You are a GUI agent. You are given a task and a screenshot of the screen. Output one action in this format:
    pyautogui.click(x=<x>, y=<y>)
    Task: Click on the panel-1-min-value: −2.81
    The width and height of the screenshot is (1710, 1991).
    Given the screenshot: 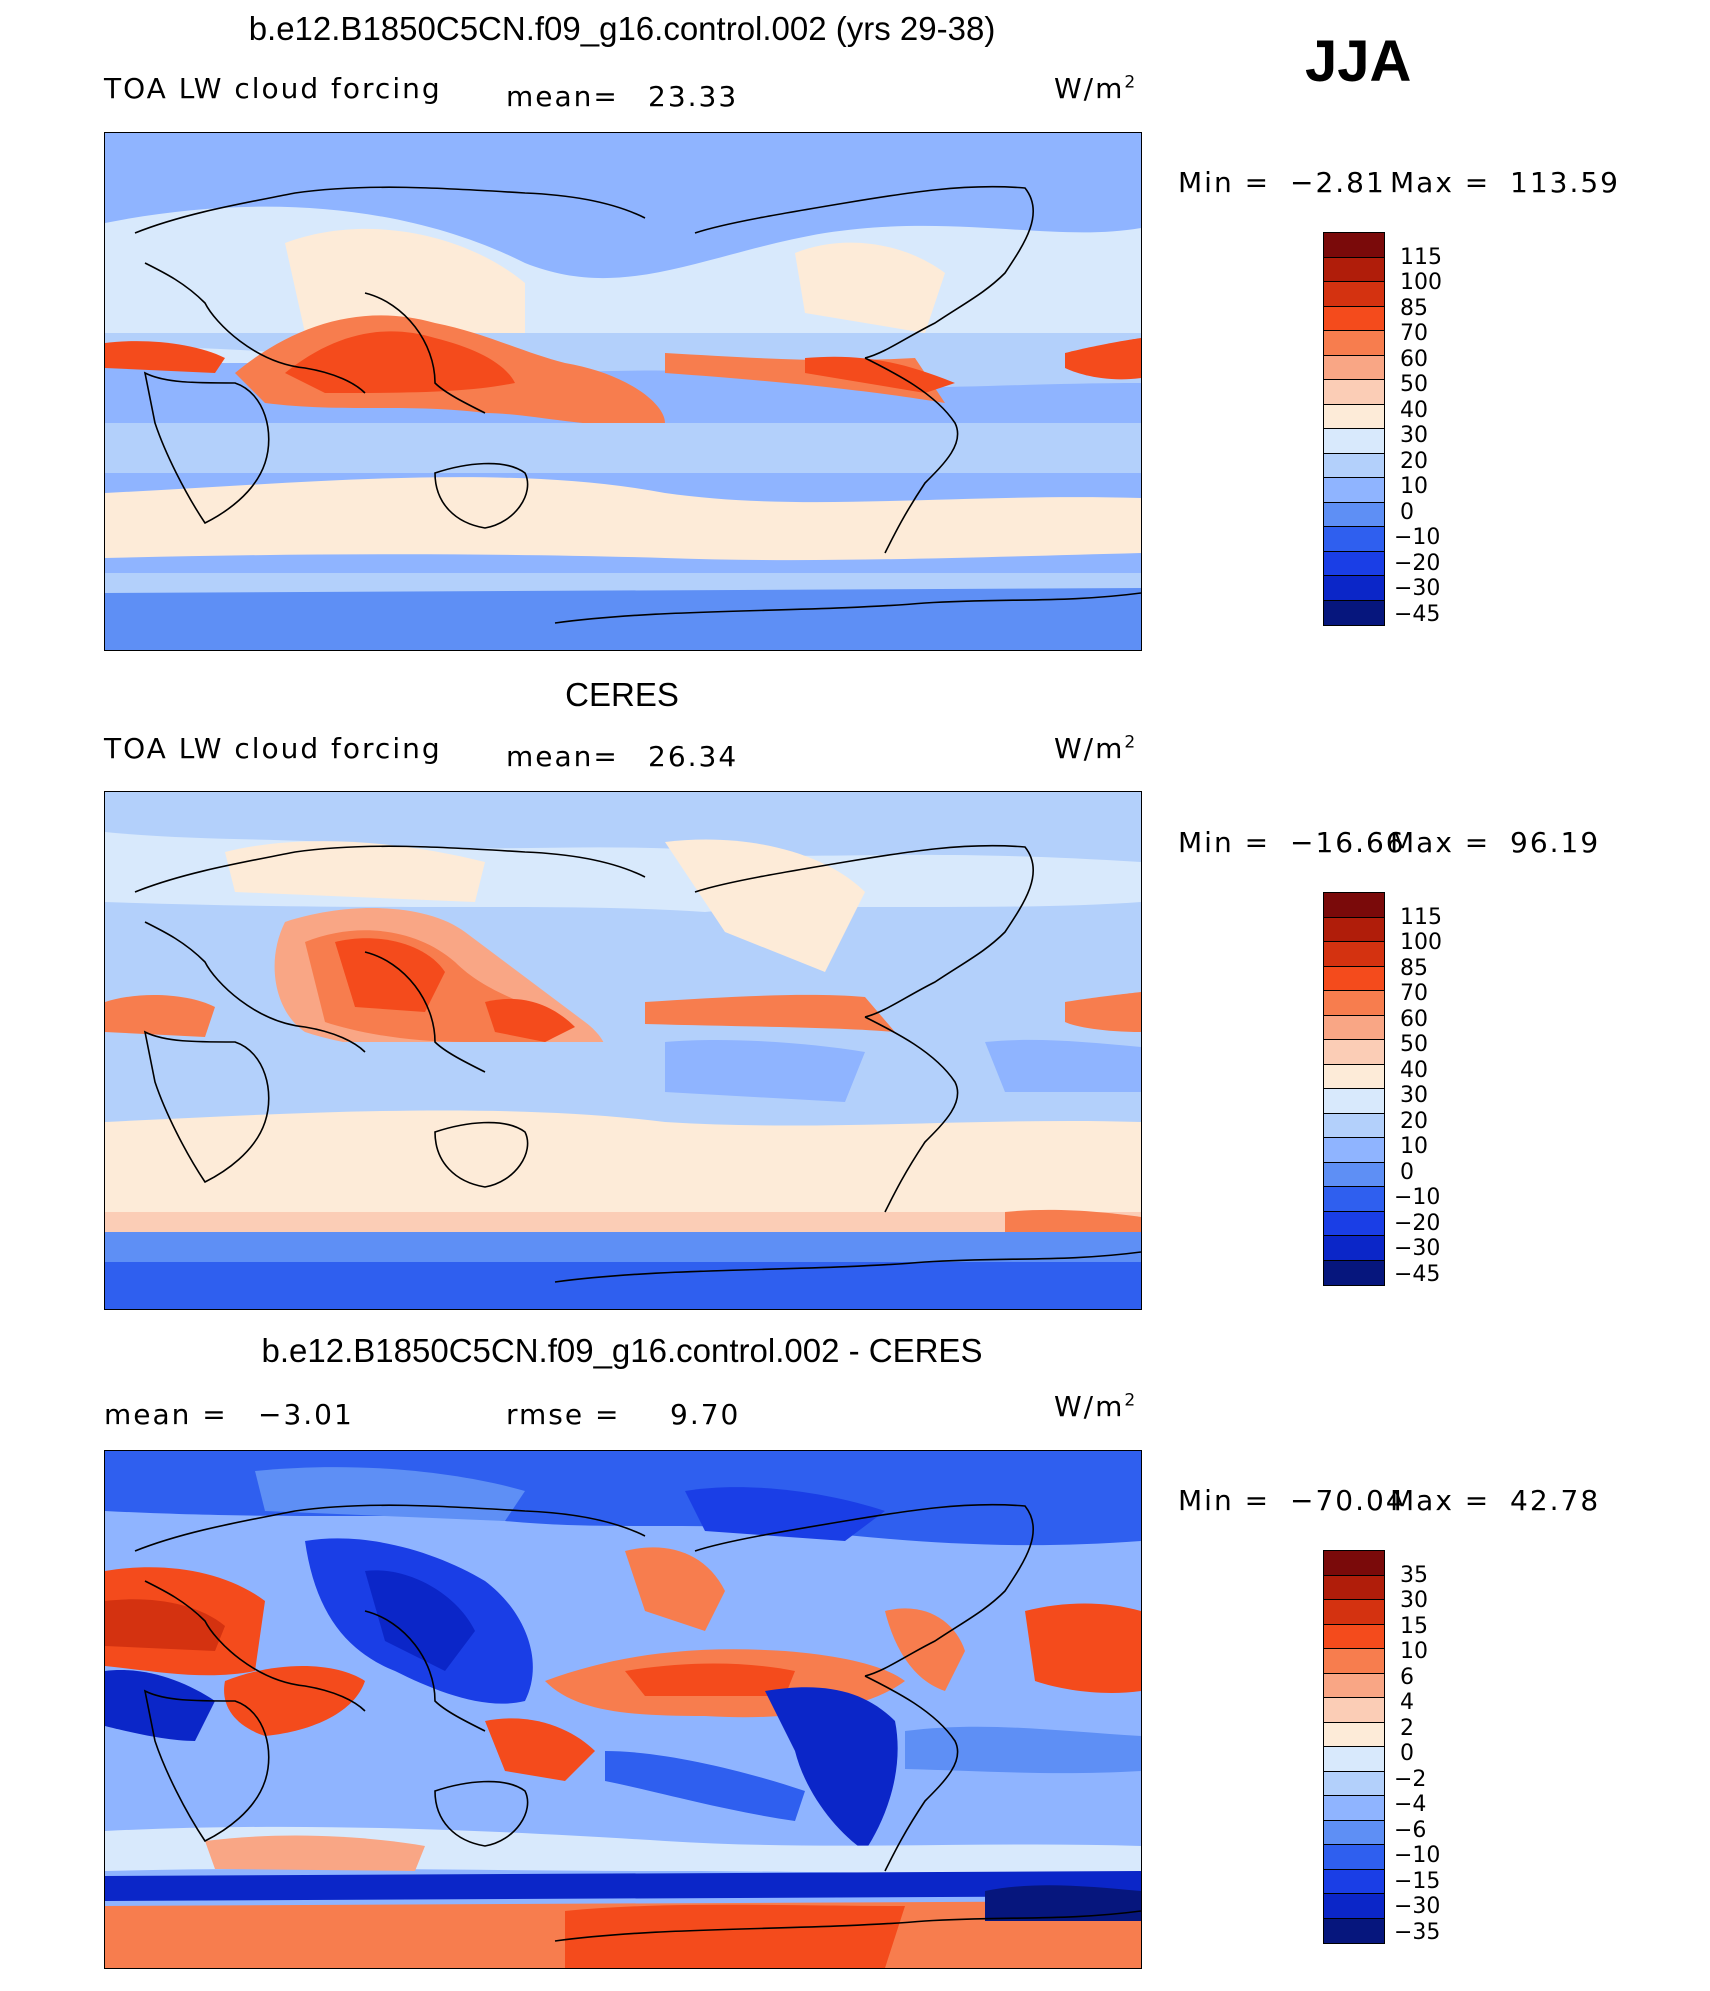 What is the action you would take?
    pyautogui.click(x=1338, y=182)
    